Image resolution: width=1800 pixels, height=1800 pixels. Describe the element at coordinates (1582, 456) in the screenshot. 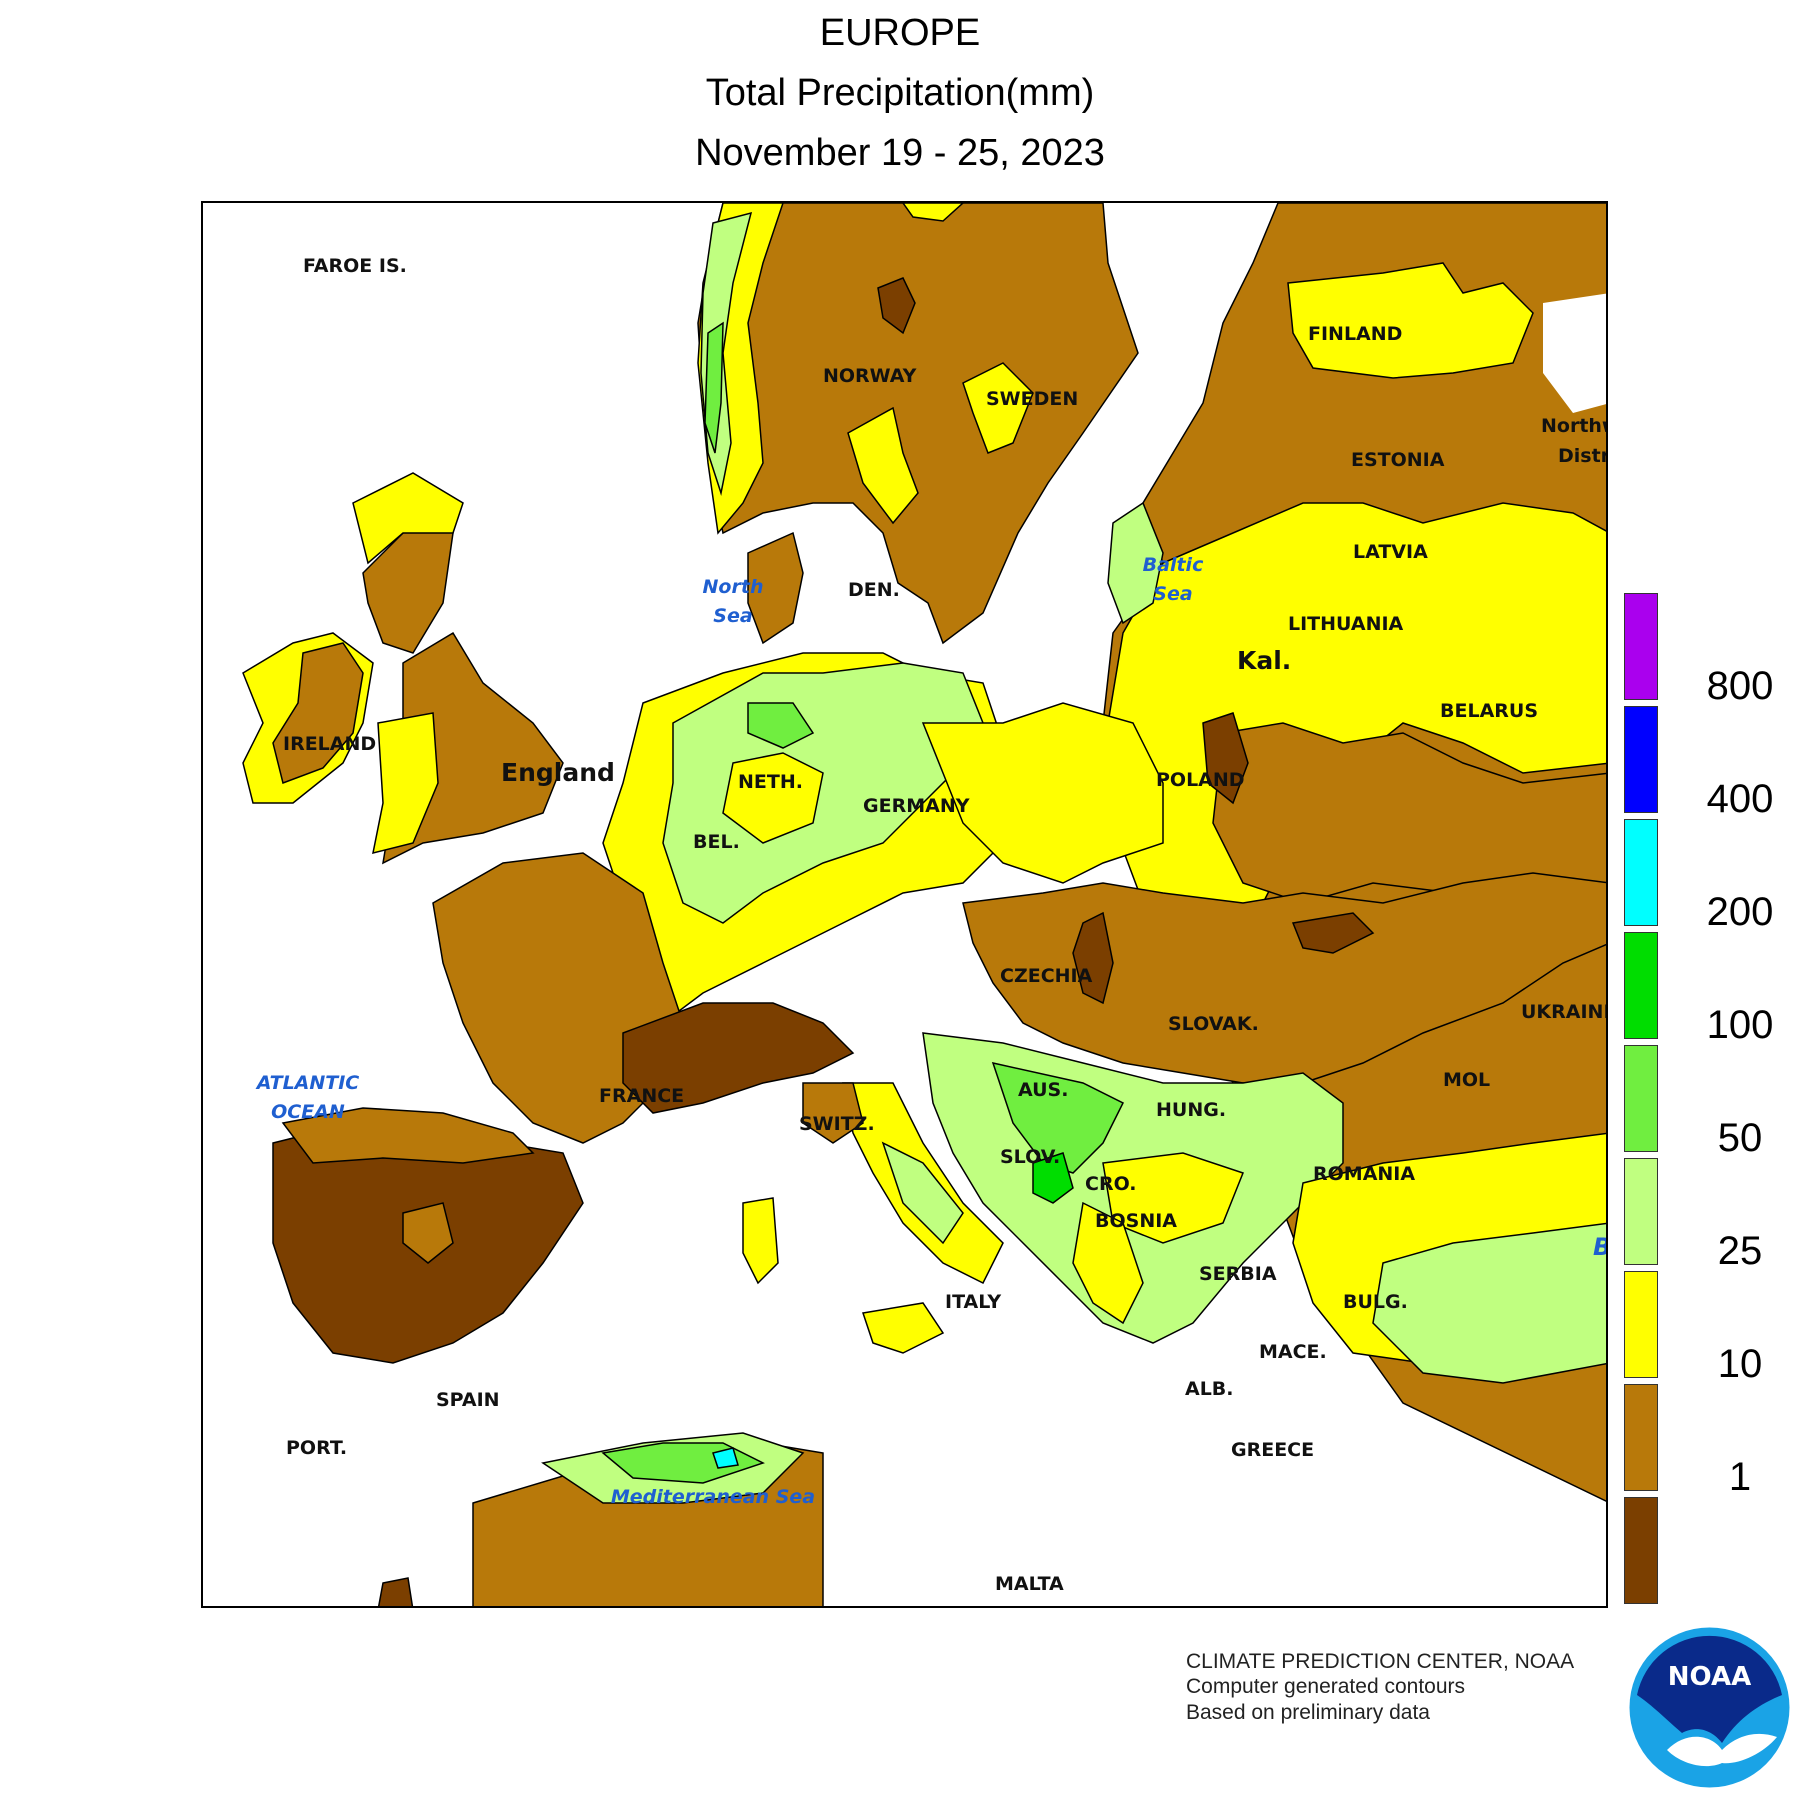

I see `label-northwest-2: Distri` at that location.